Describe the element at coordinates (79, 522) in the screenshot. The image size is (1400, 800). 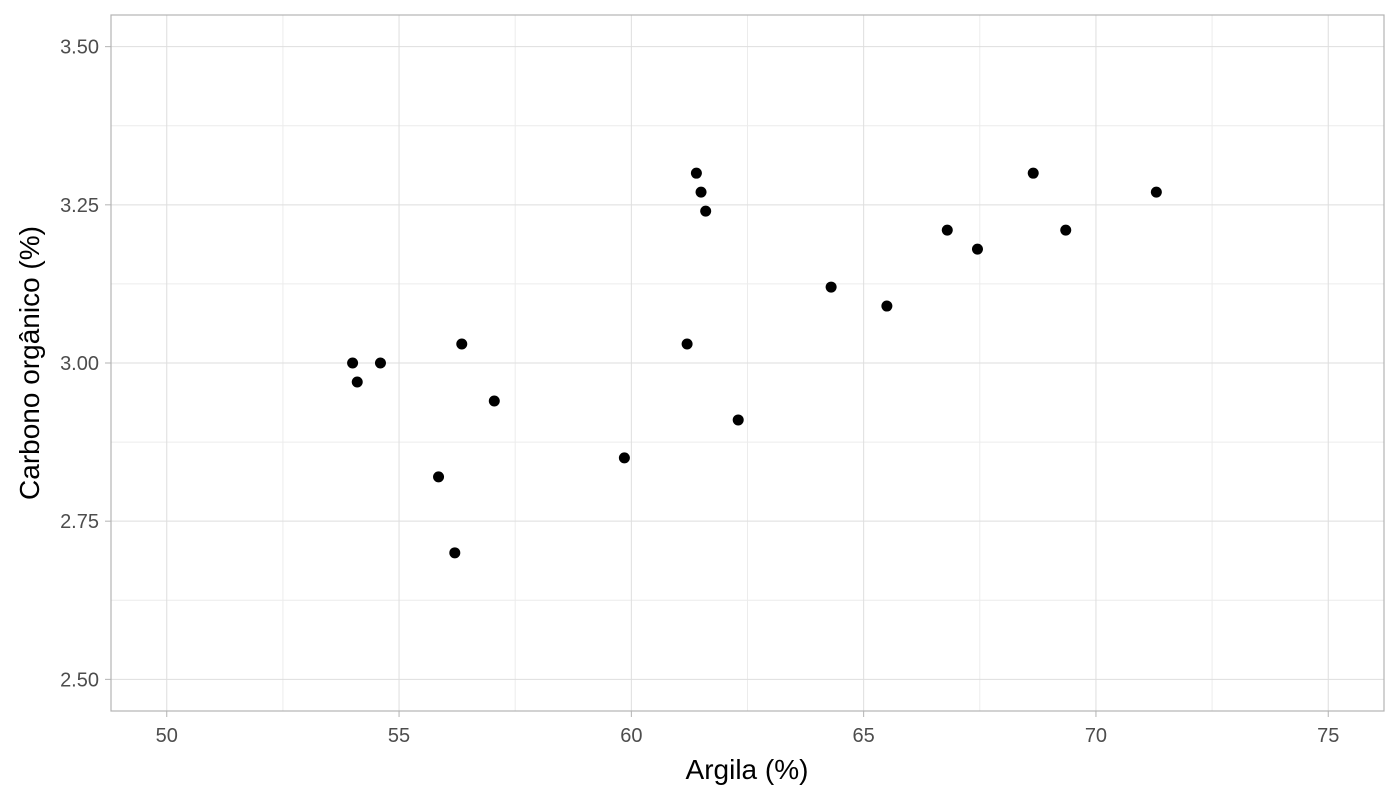
I see `y-tick-label: 2.75` at that location.